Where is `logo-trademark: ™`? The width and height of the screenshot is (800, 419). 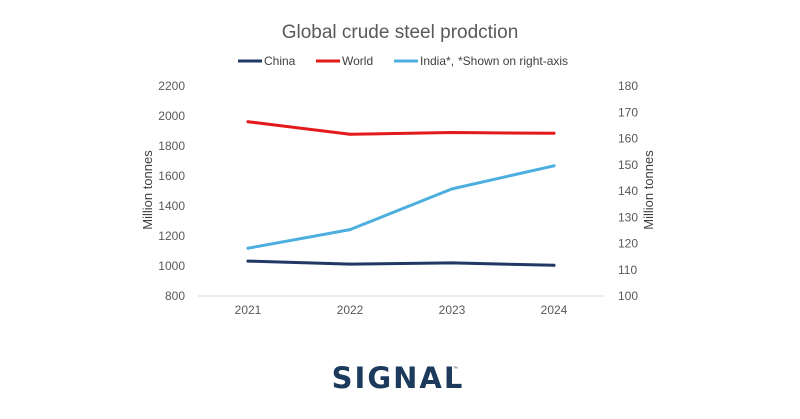
logo-trademark: ™ is located at coordinates (455, 369).